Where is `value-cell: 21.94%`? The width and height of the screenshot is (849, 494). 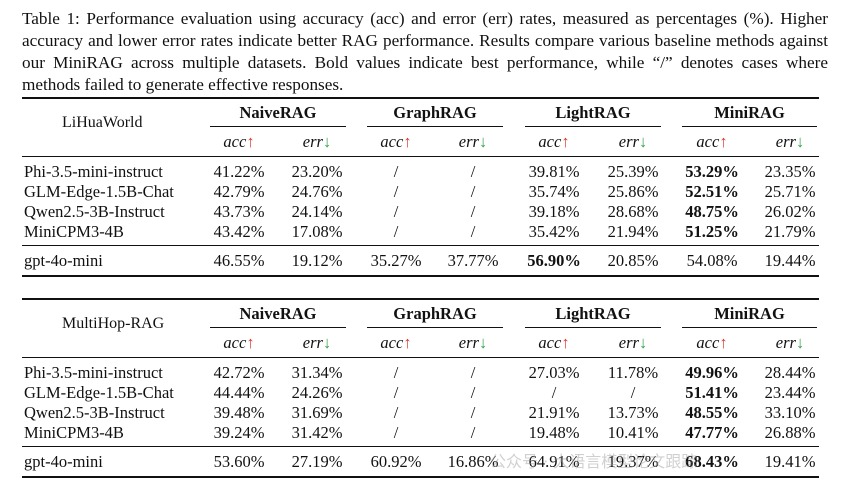
value-cell: 21.94% is located at coordinates (633, 231).